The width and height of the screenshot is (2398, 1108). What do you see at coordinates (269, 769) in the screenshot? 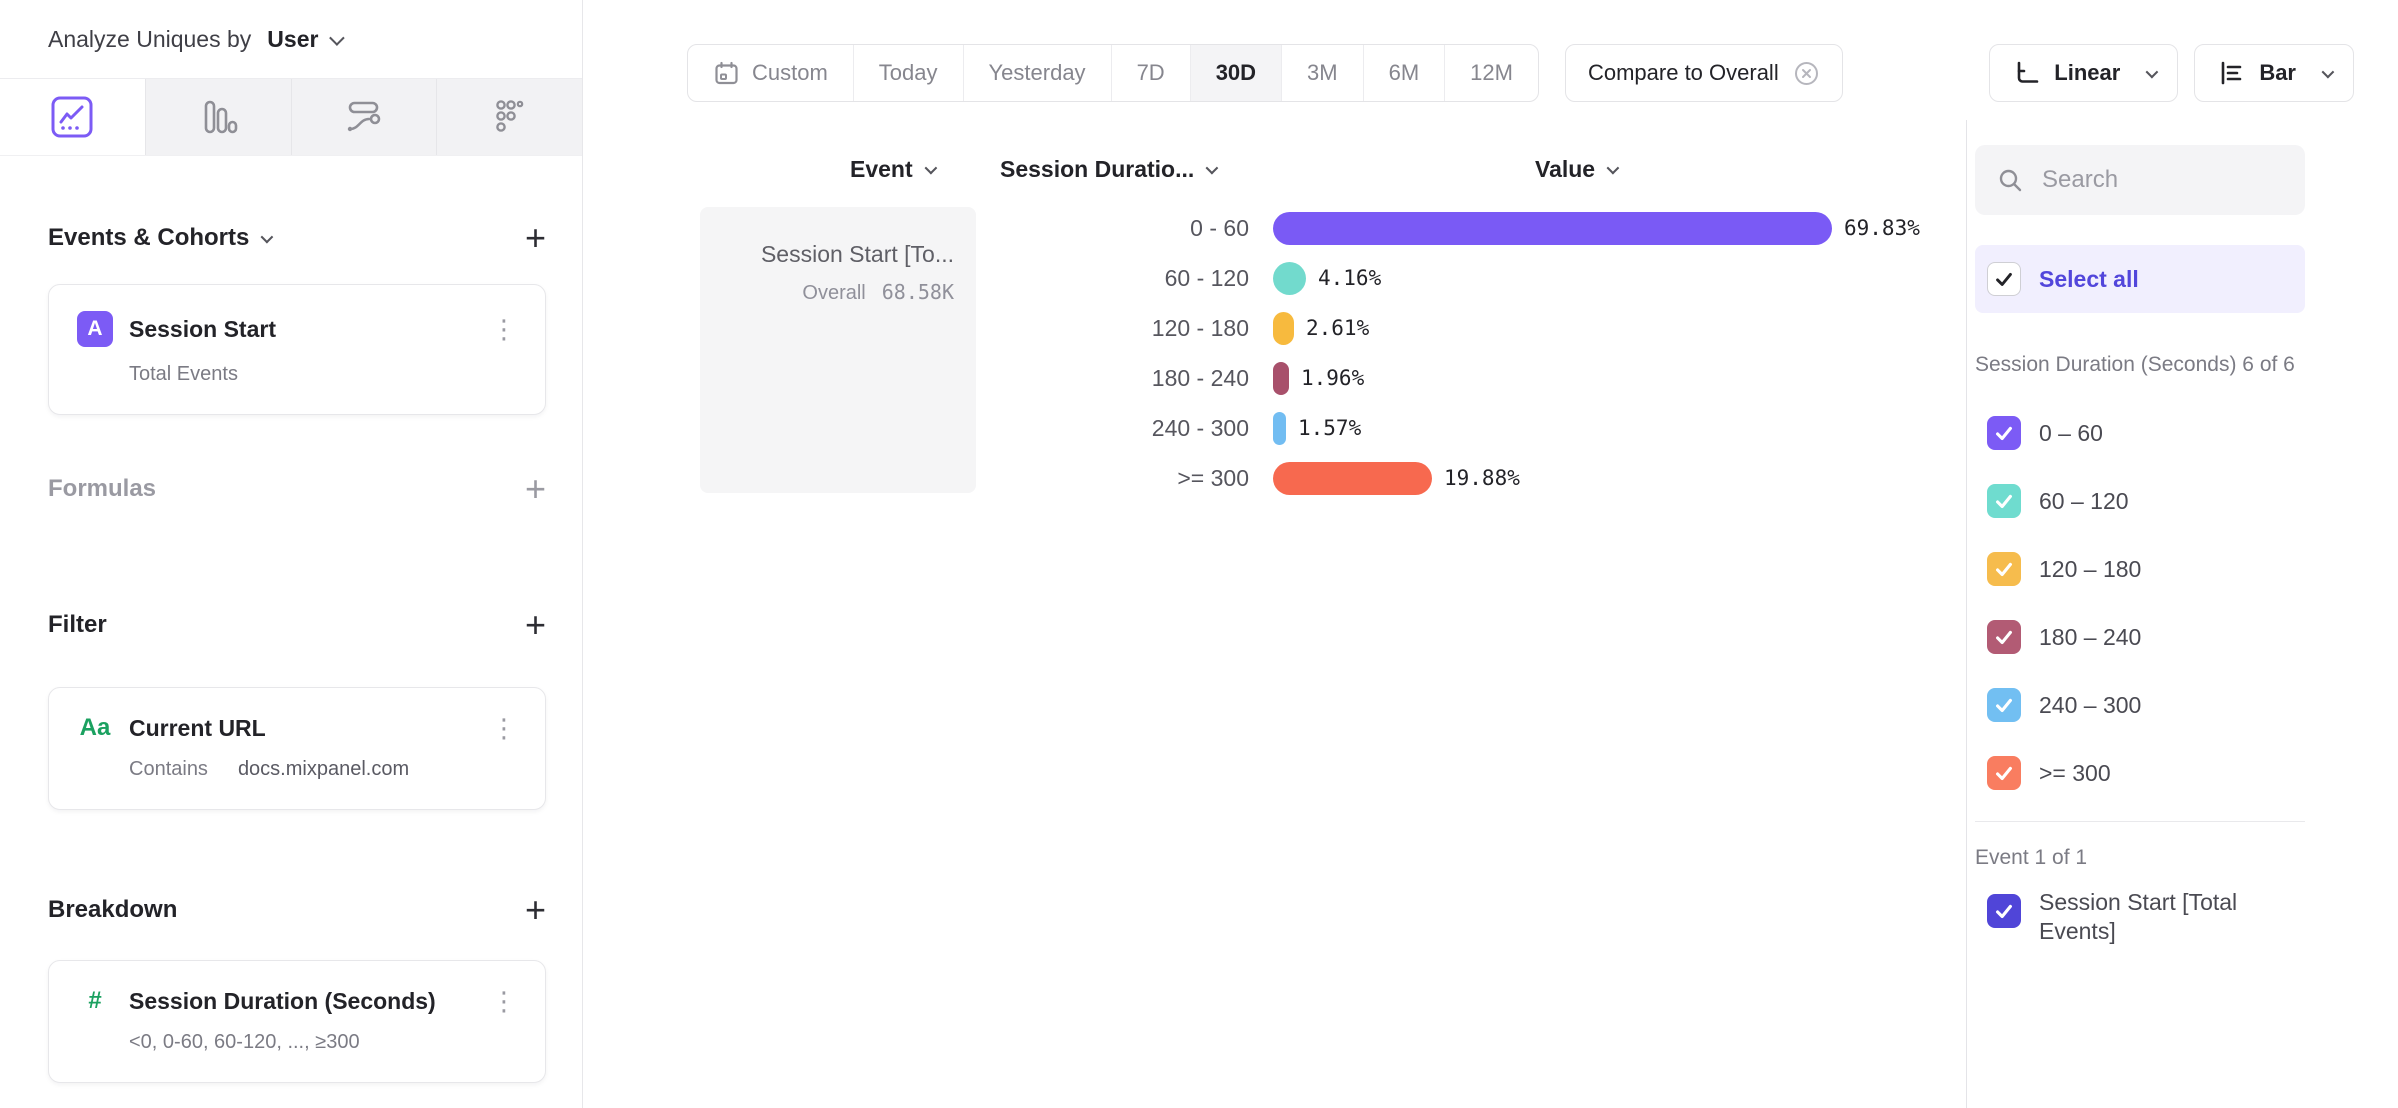
I see `filter-condition: Contains docs.mixpanel.com` at bounding box center [269, 769].